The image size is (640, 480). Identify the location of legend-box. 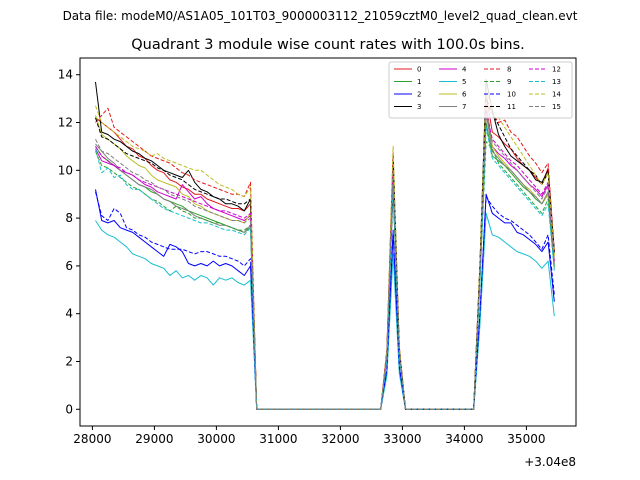
(480, 90).